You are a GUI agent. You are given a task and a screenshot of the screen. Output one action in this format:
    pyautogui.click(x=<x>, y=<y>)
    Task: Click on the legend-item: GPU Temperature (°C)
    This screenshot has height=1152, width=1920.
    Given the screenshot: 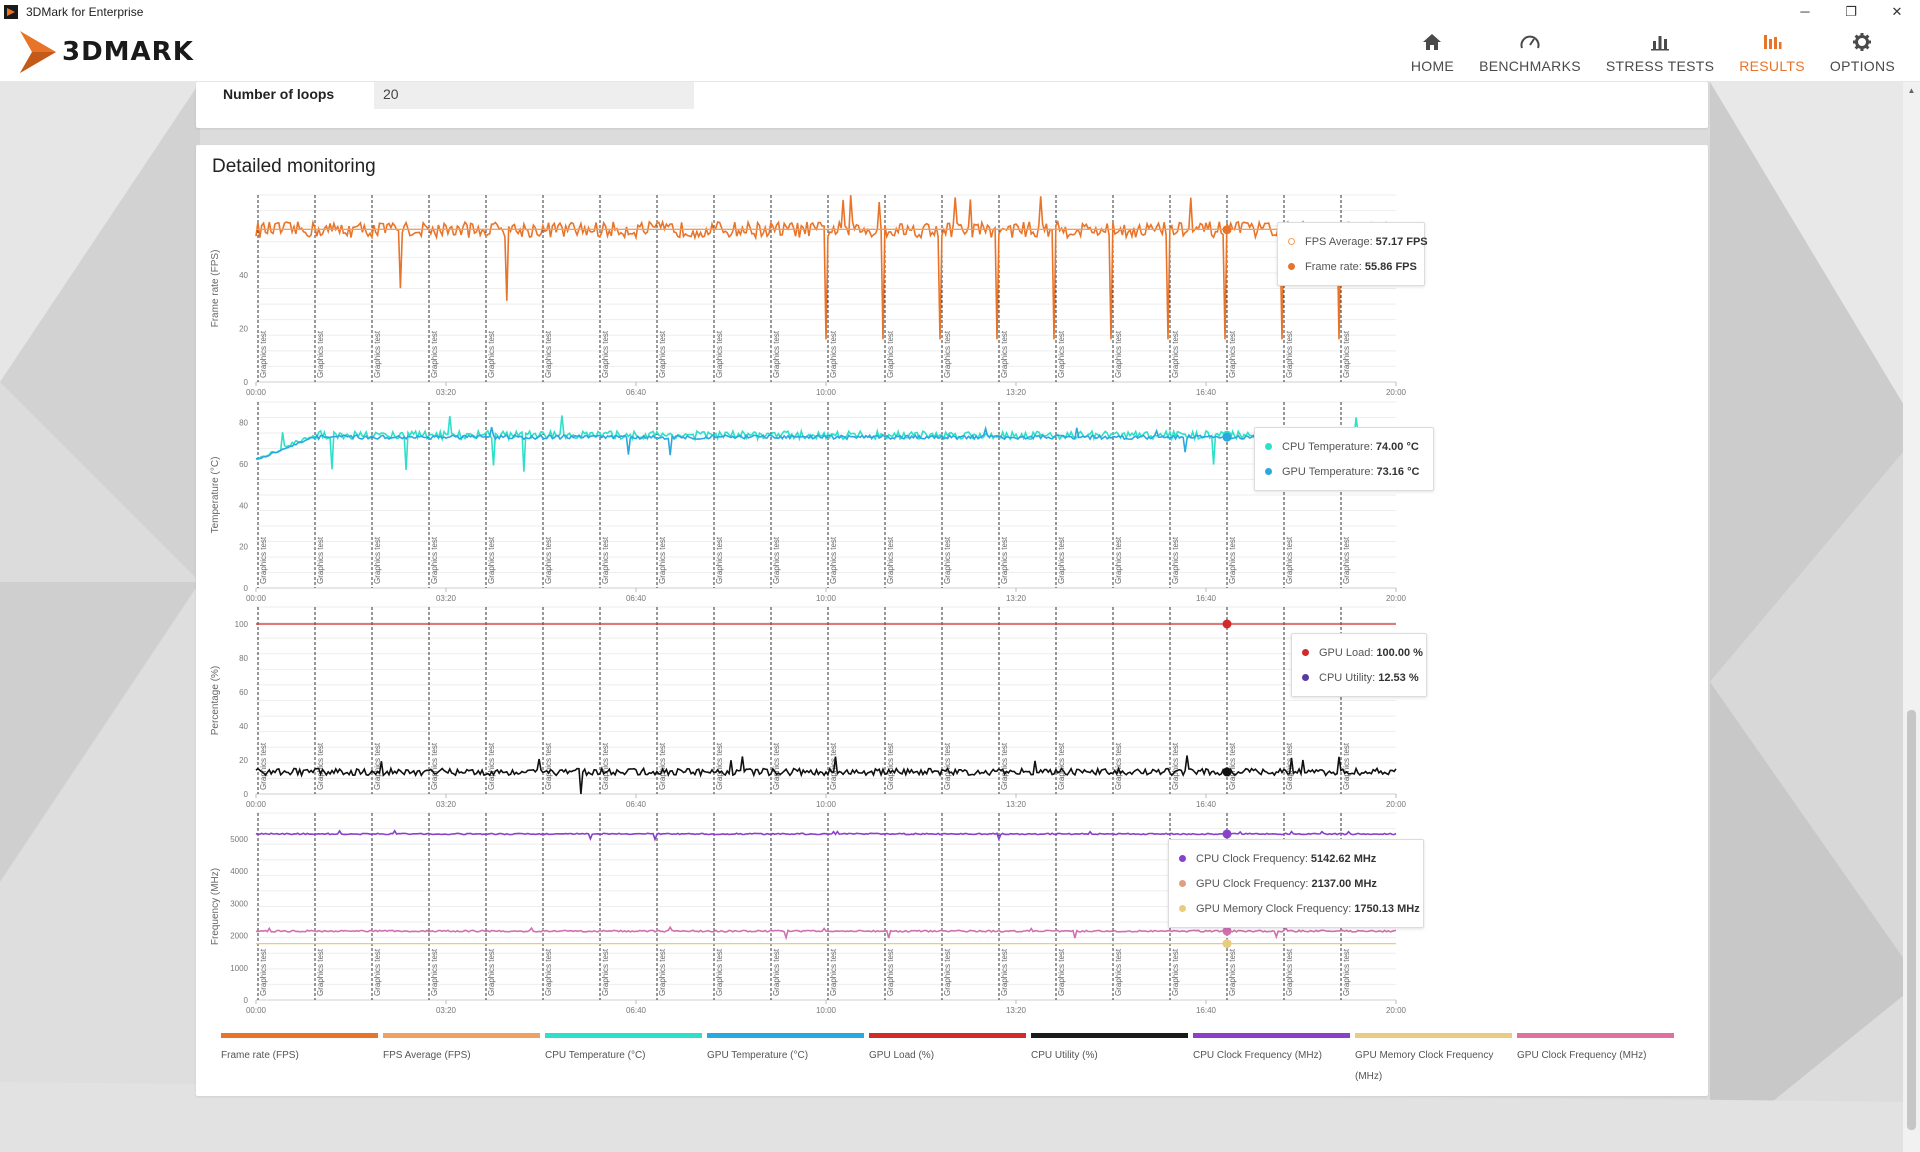 What is the action you would take?
    pyautogui.click(x=785, y=1049)
    